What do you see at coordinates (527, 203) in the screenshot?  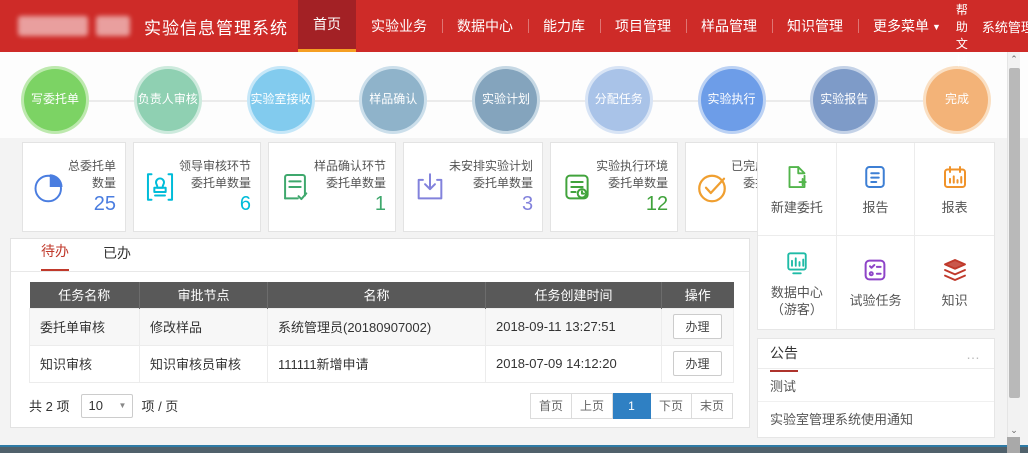 I see `stat-value: 3` at bounding box center [527, 203].